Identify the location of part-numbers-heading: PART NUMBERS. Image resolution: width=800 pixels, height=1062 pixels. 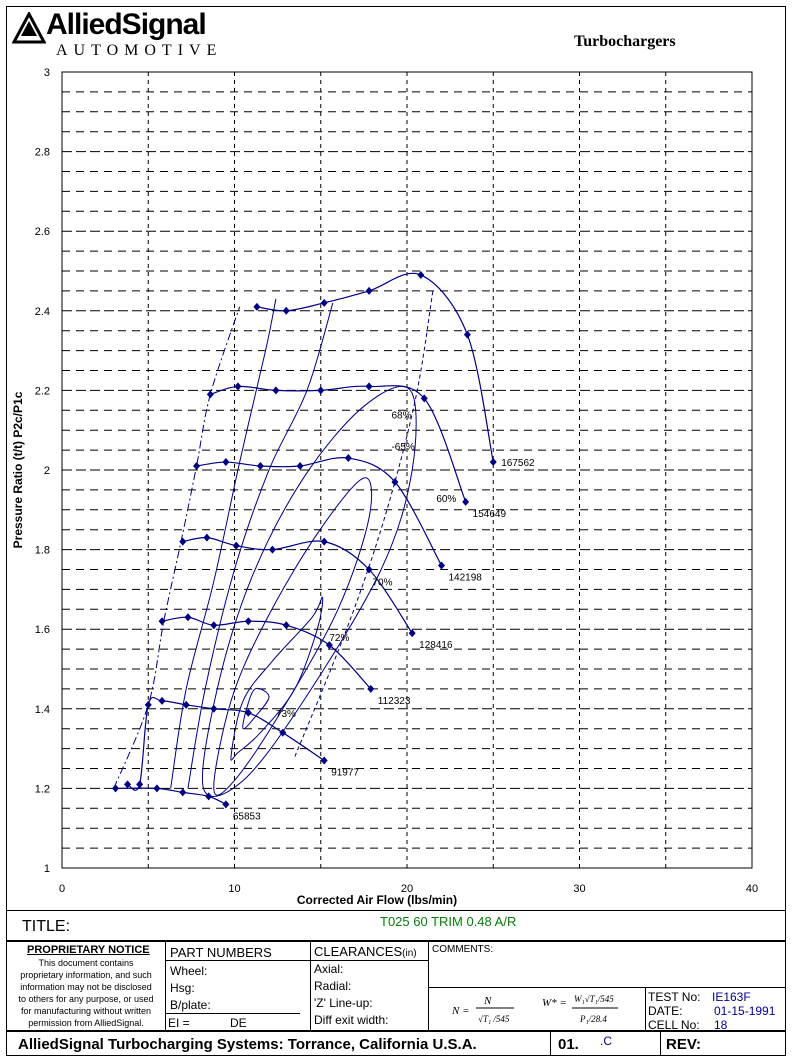
(221, 952).